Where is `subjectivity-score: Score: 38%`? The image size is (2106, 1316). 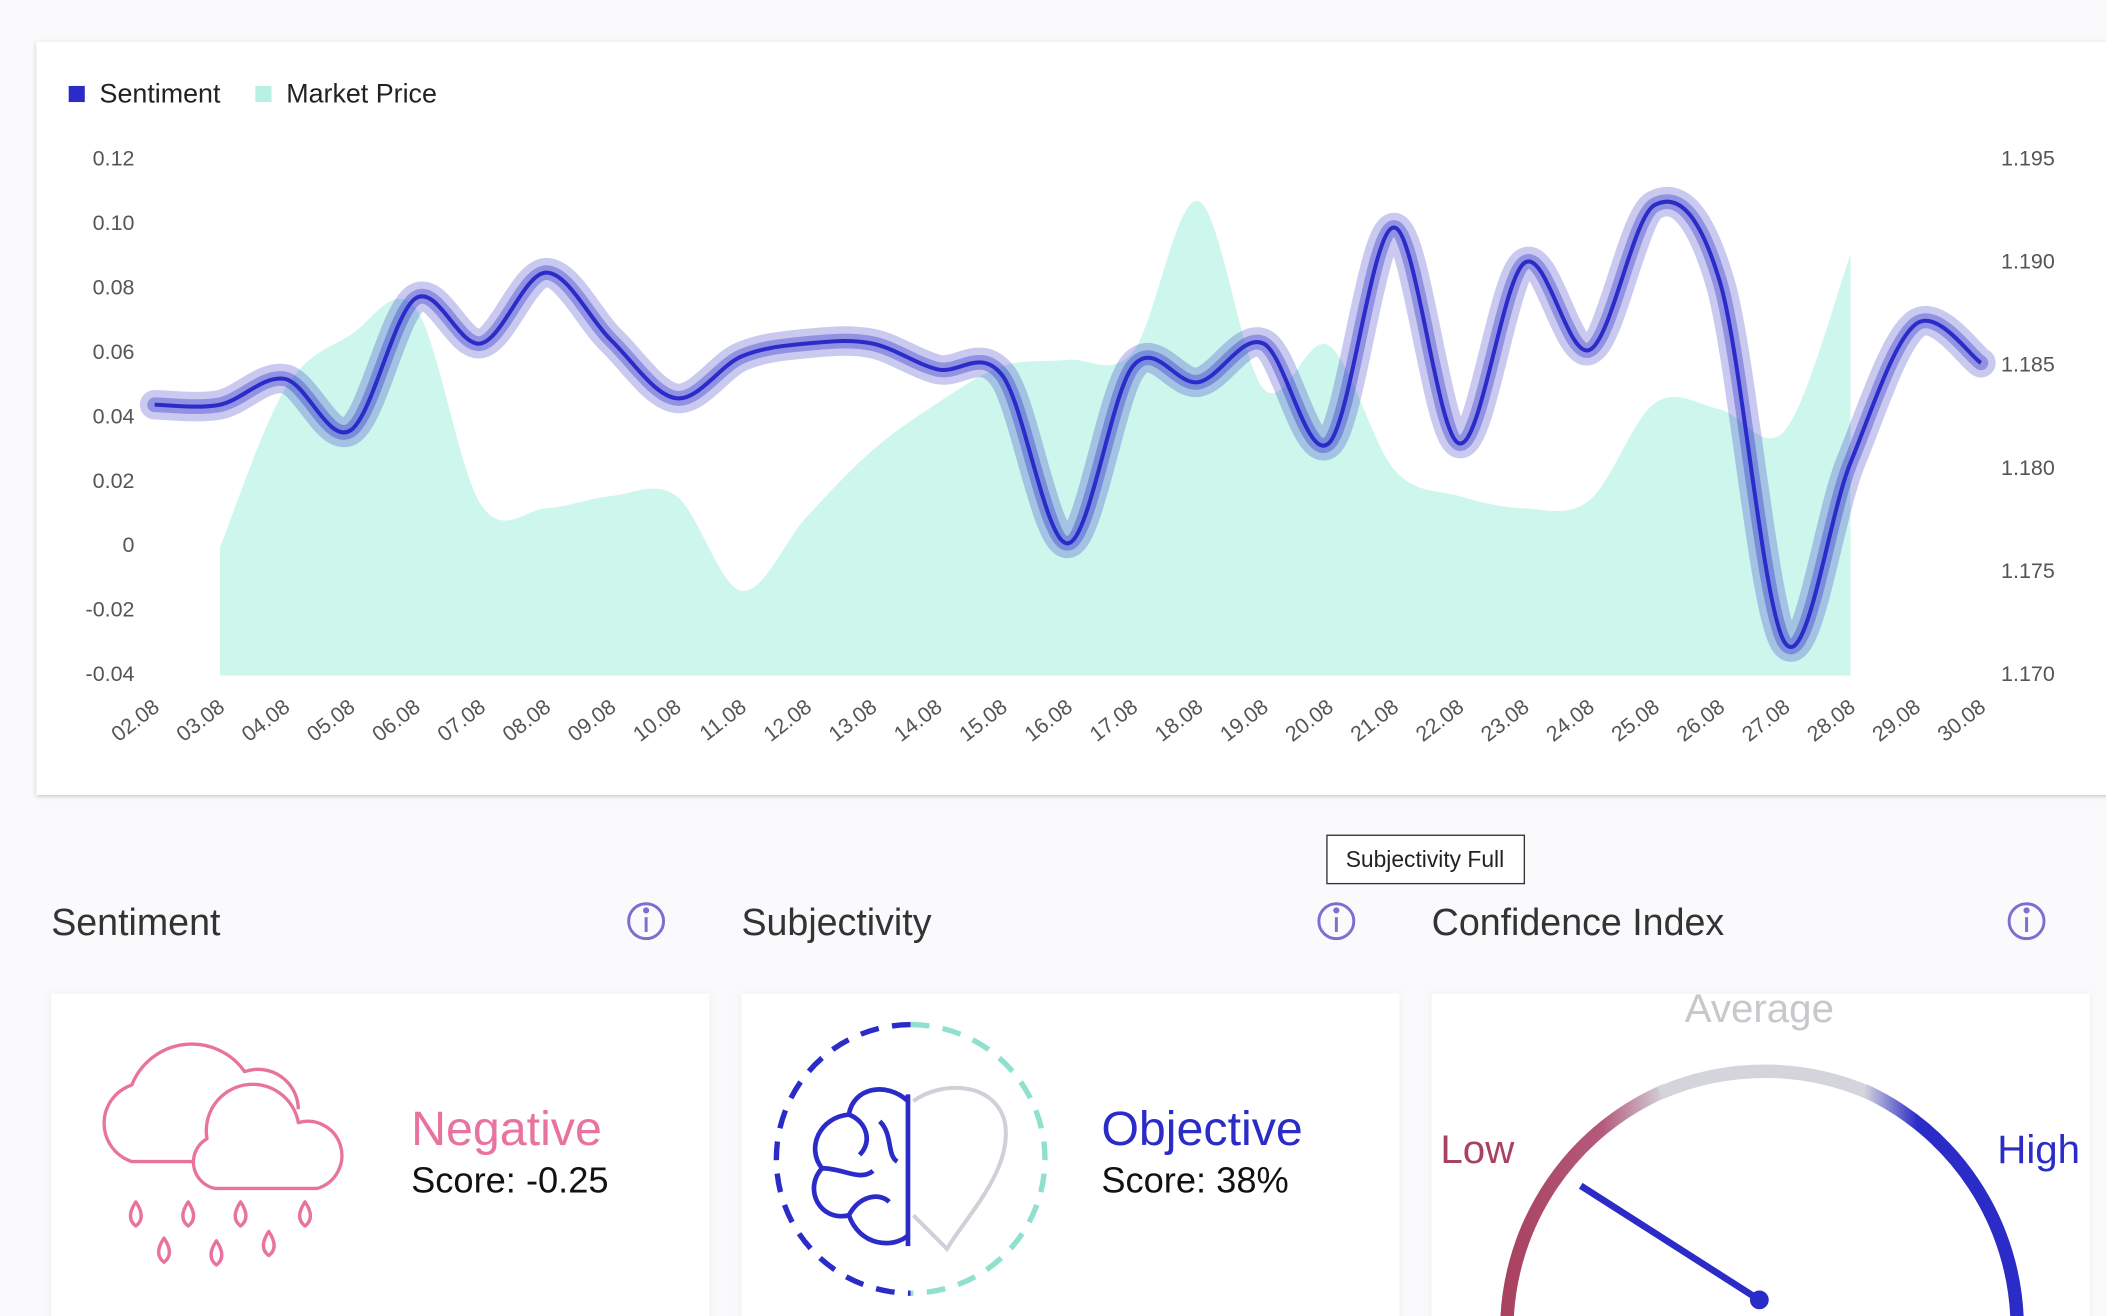 subjectivity-score: Score: 38% is located at coordinates (1194, 1180).